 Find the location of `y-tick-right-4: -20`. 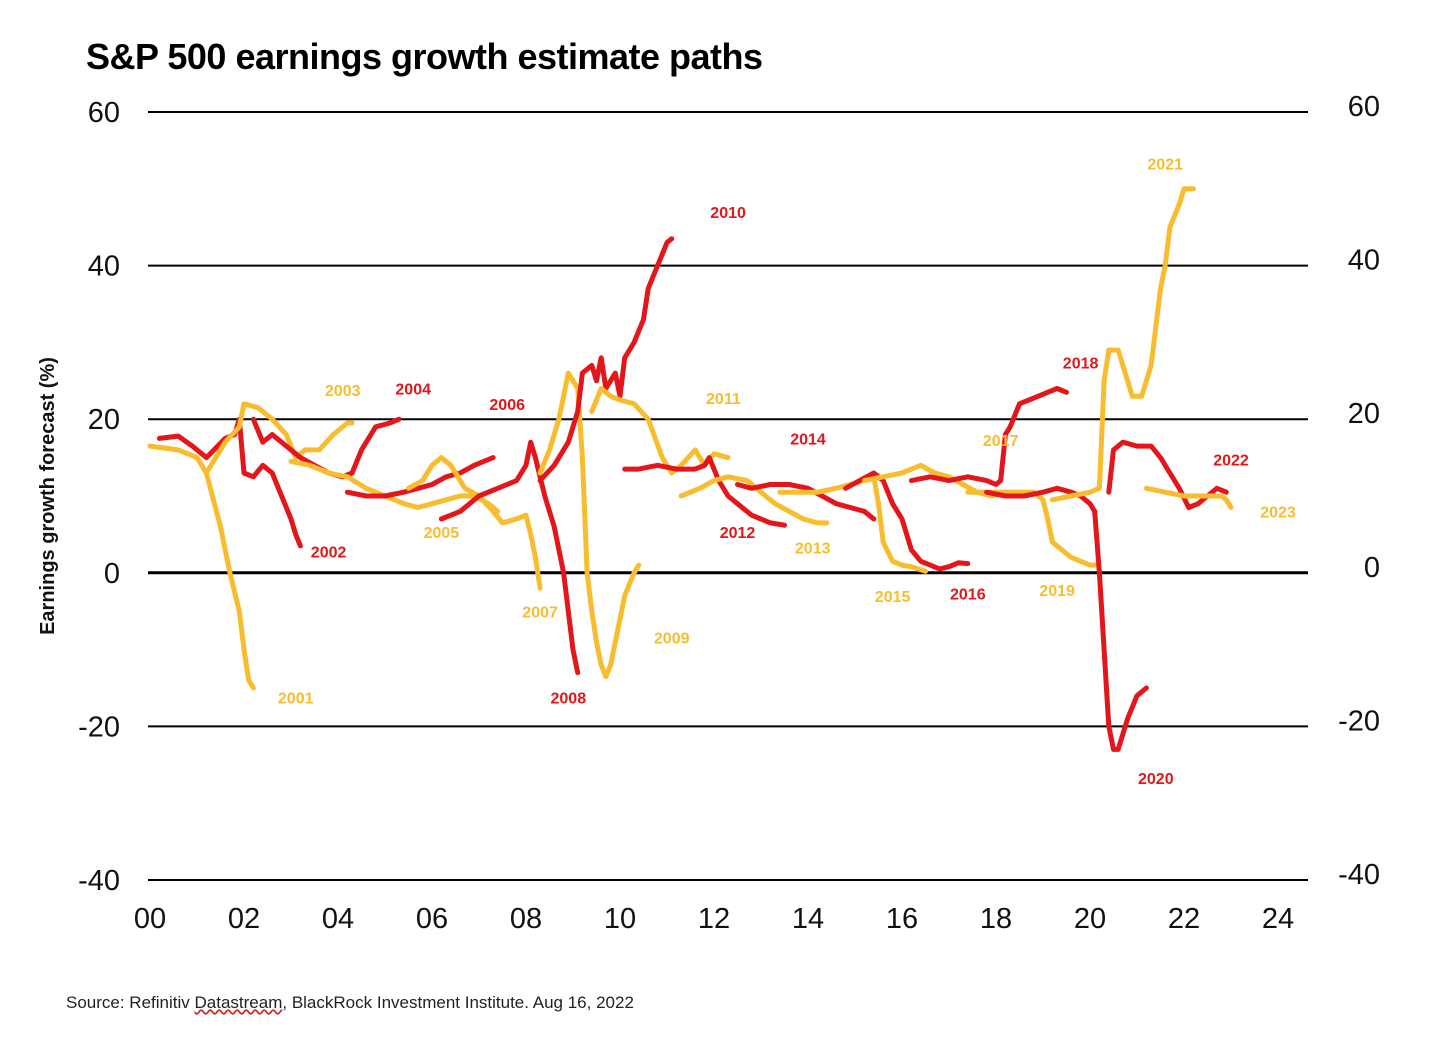

y-tick-right-4: -20 is located at coordinates (1359, 721).